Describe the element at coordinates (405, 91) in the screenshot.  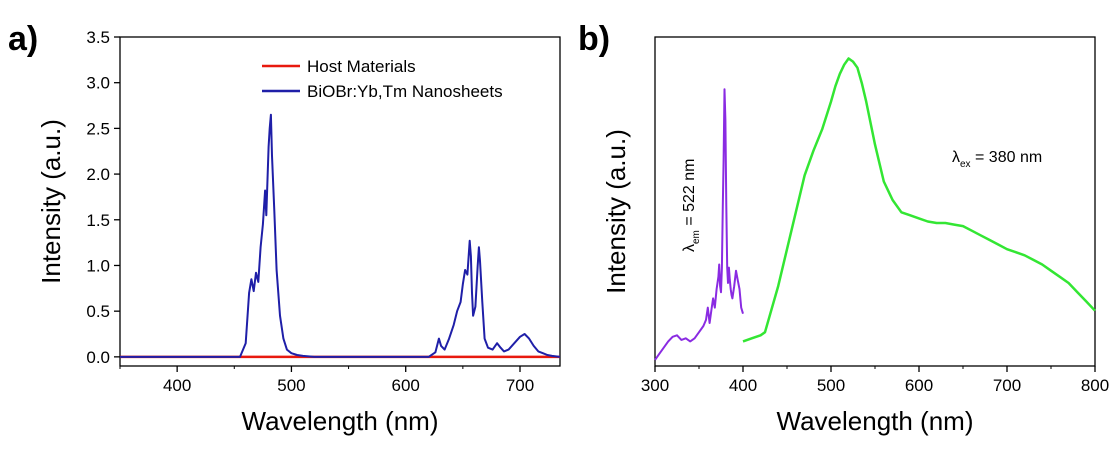
I see `legend-label-biobr-nanosheets: BiOBr:Yb,Tm Nanosheets` at that location.